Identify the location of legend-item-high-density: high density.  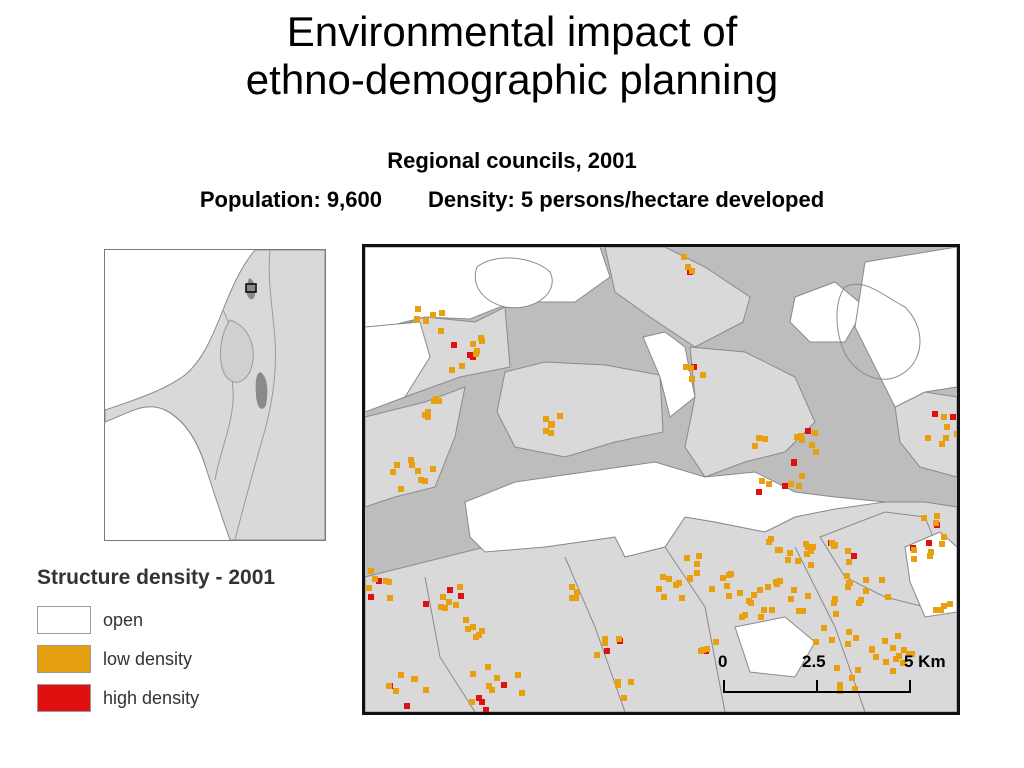
(177, 699).